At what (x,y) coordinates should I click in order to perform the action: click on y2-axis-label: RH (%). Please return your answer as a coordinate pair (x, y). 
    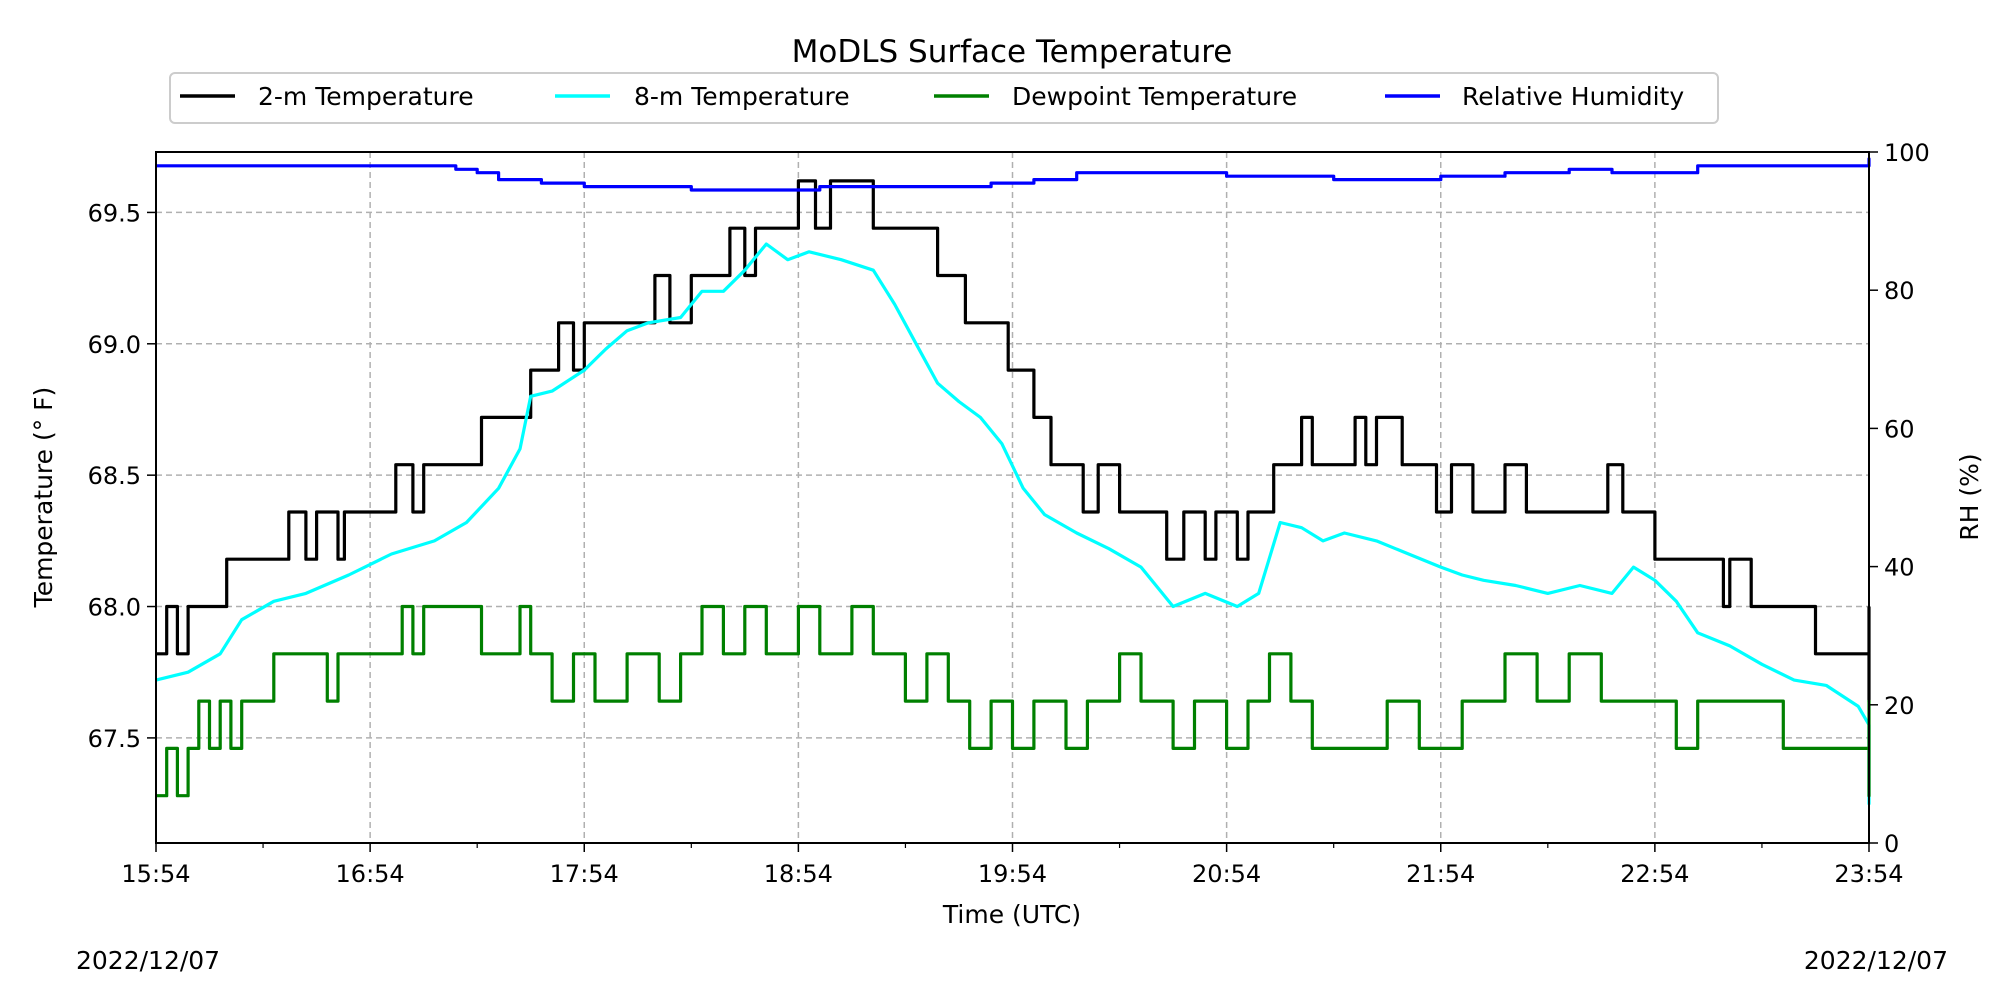
    Looking at the image, I should click on (1969, 496).